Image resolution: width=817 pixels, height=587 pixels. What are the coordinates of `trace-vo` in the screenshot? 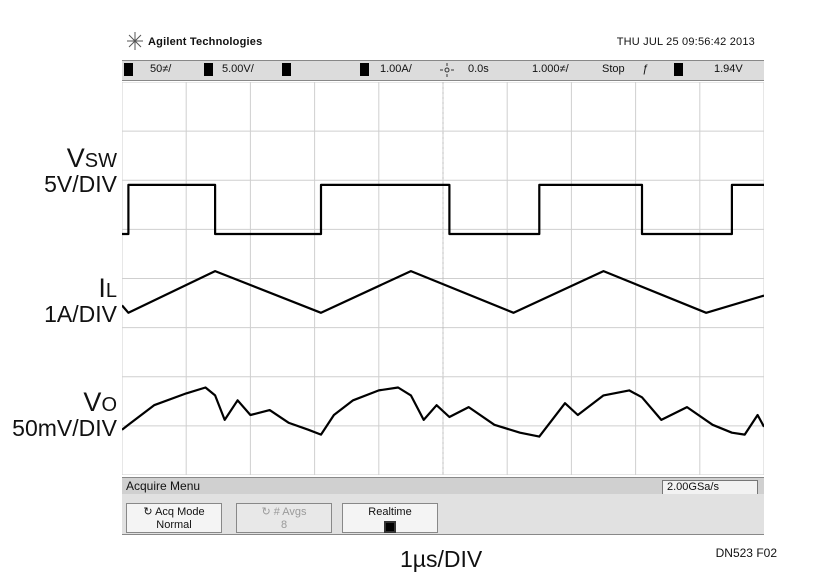 It's located at (443, 412).